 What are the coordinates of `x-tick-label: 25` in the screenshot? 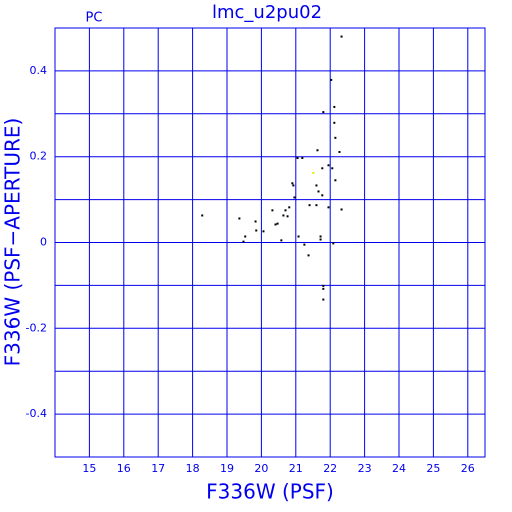 It's located at (433, 468).